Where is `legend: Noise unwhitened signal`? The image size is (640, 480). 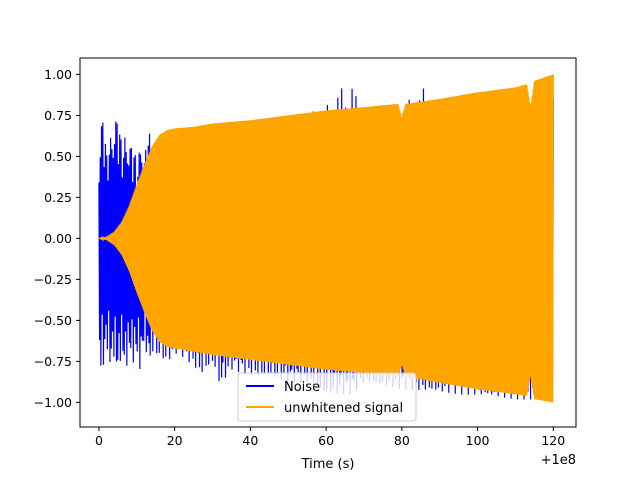 legend: Noise unwhitened signal is located at coordinates (327, 397).